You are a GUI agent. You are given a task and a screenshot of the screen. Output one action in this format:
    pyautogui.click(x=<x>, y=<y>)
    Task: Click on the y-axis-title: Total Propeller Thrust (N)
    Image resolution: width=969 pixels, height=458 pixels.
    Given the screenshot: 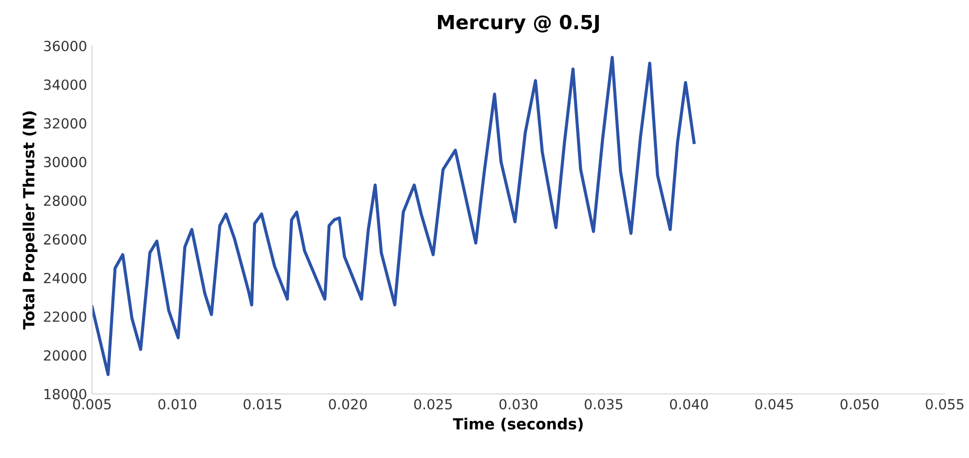 What is the action you would take?
    pyautogui.click(x=30, y=220)
    